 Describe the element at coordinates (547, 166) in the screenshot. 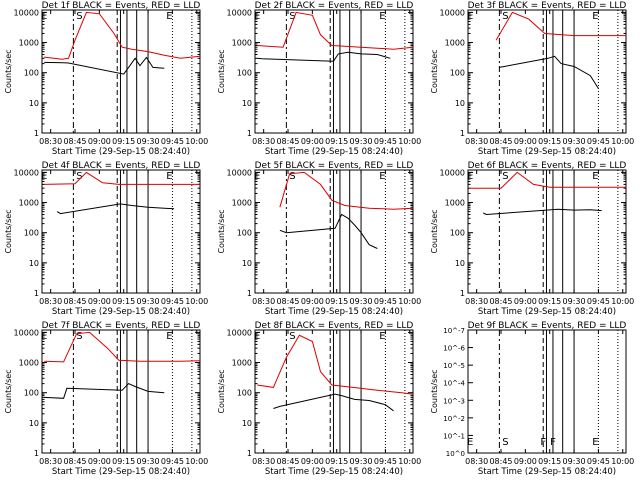

I see `panel-title: Det 6f BLACK = Events, RED = LLD` at that location.